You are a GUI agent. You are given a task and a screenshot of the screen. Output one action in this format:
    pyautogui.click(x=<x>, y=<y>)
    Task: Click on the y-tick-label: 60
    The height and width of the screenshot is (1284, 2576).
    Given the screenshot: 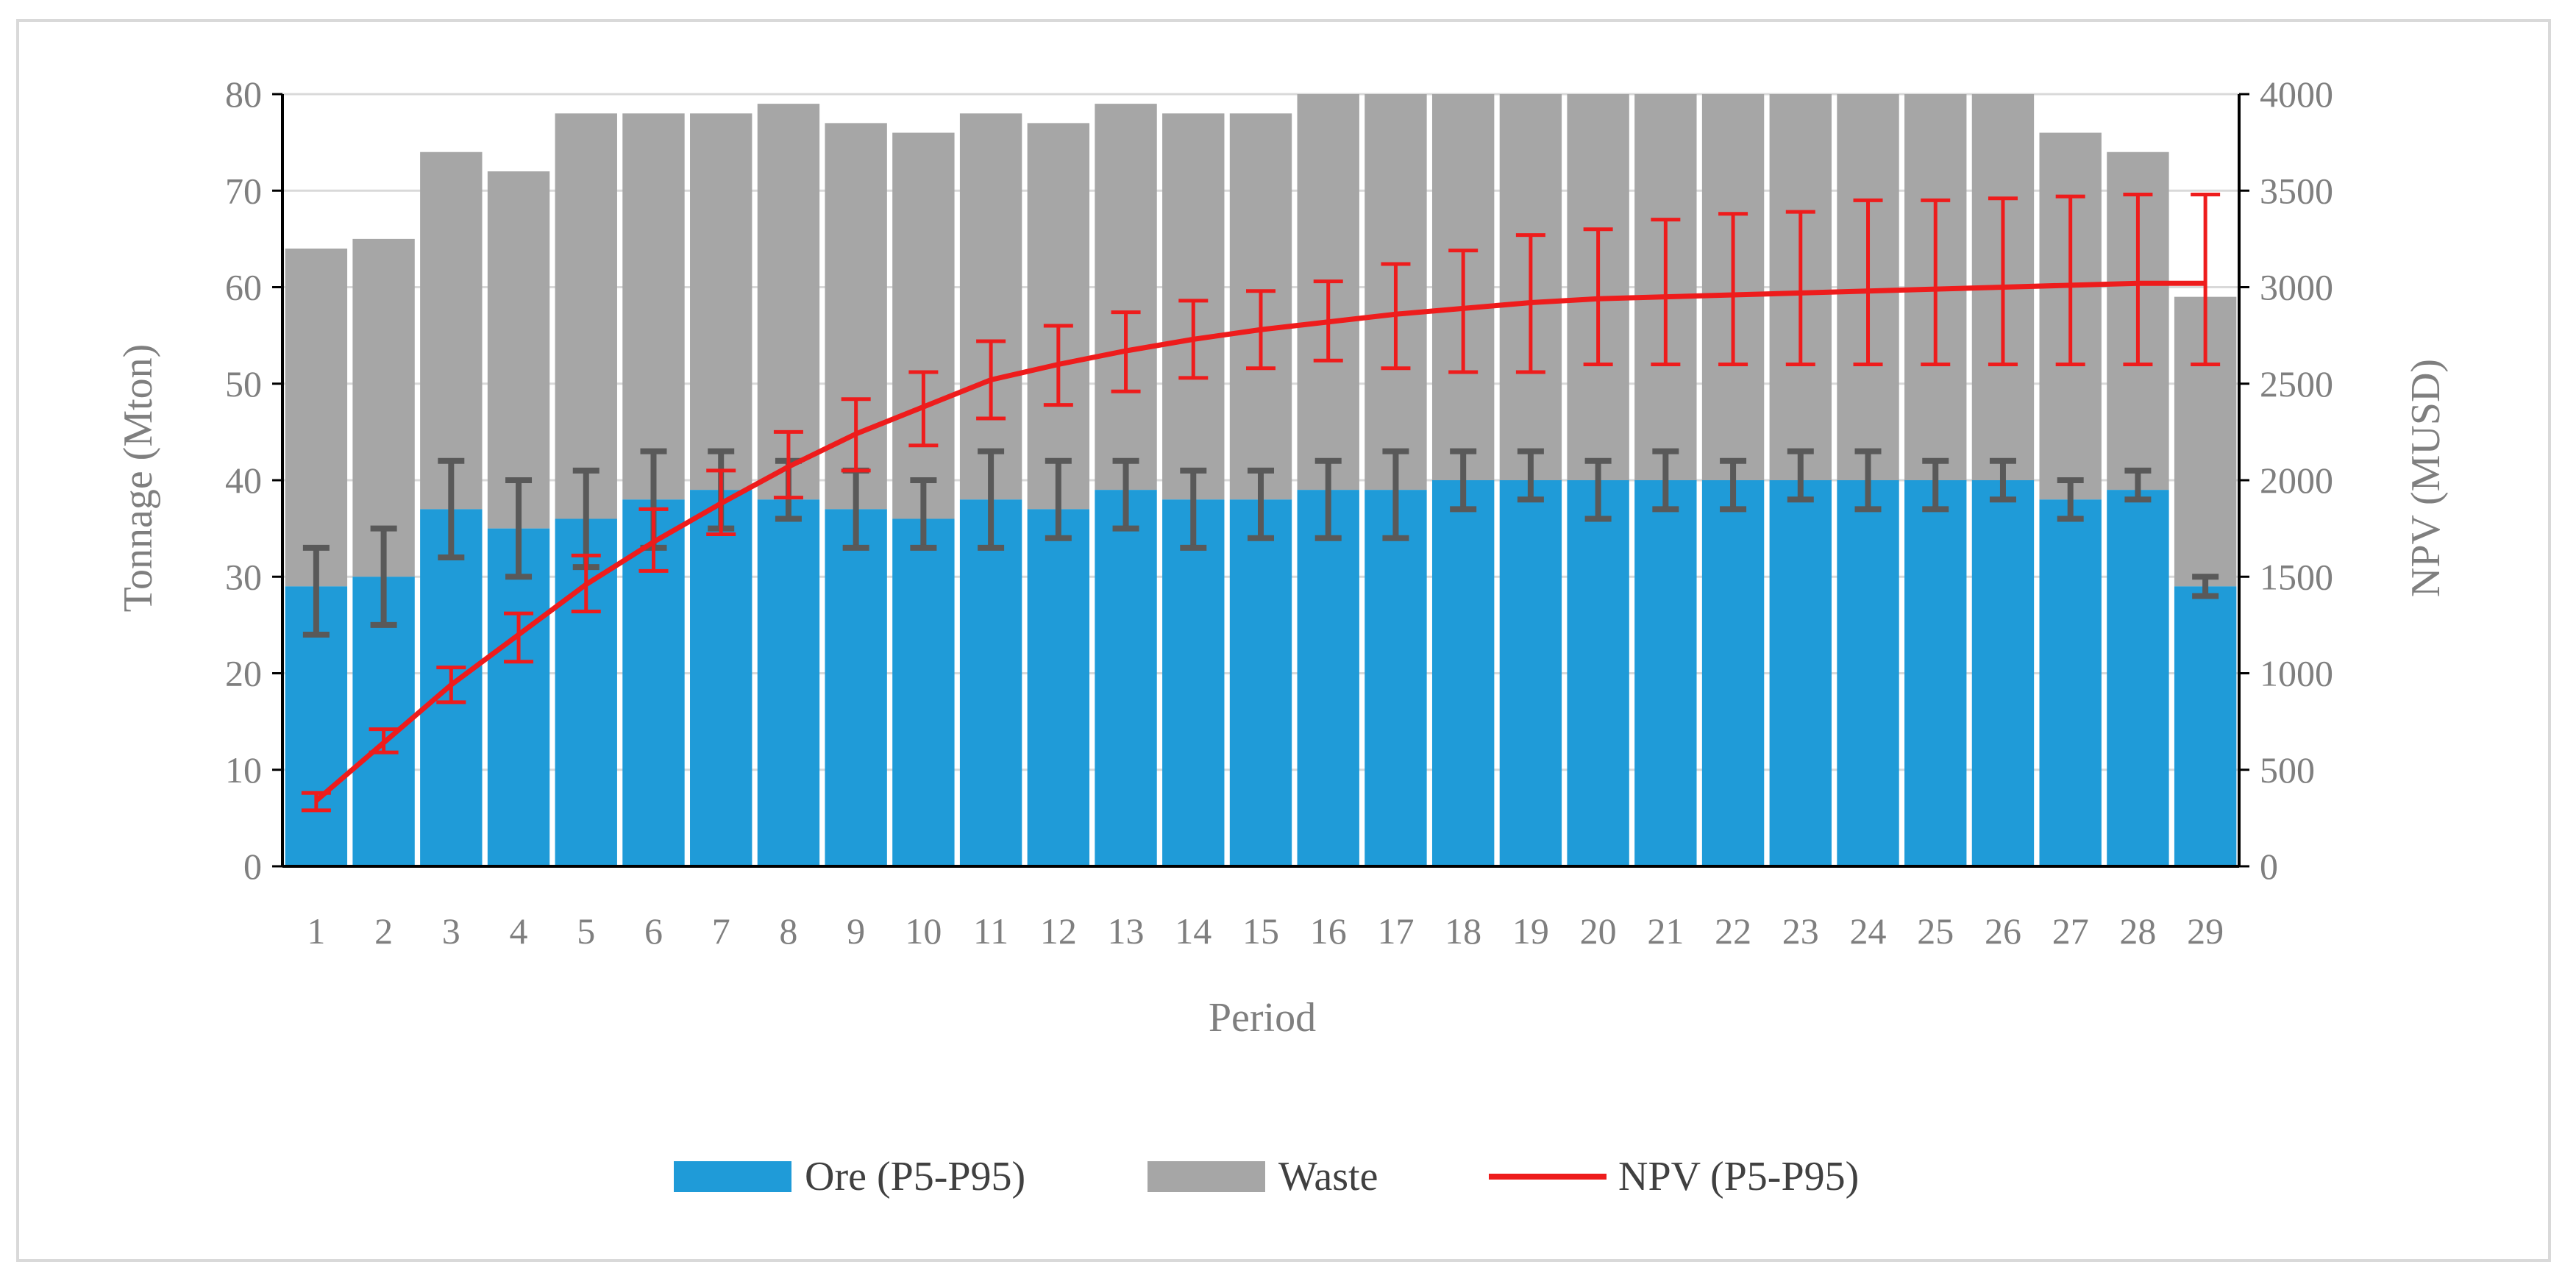 What is the action you would take?
    pyautogui.click(x=243, y=288)
    